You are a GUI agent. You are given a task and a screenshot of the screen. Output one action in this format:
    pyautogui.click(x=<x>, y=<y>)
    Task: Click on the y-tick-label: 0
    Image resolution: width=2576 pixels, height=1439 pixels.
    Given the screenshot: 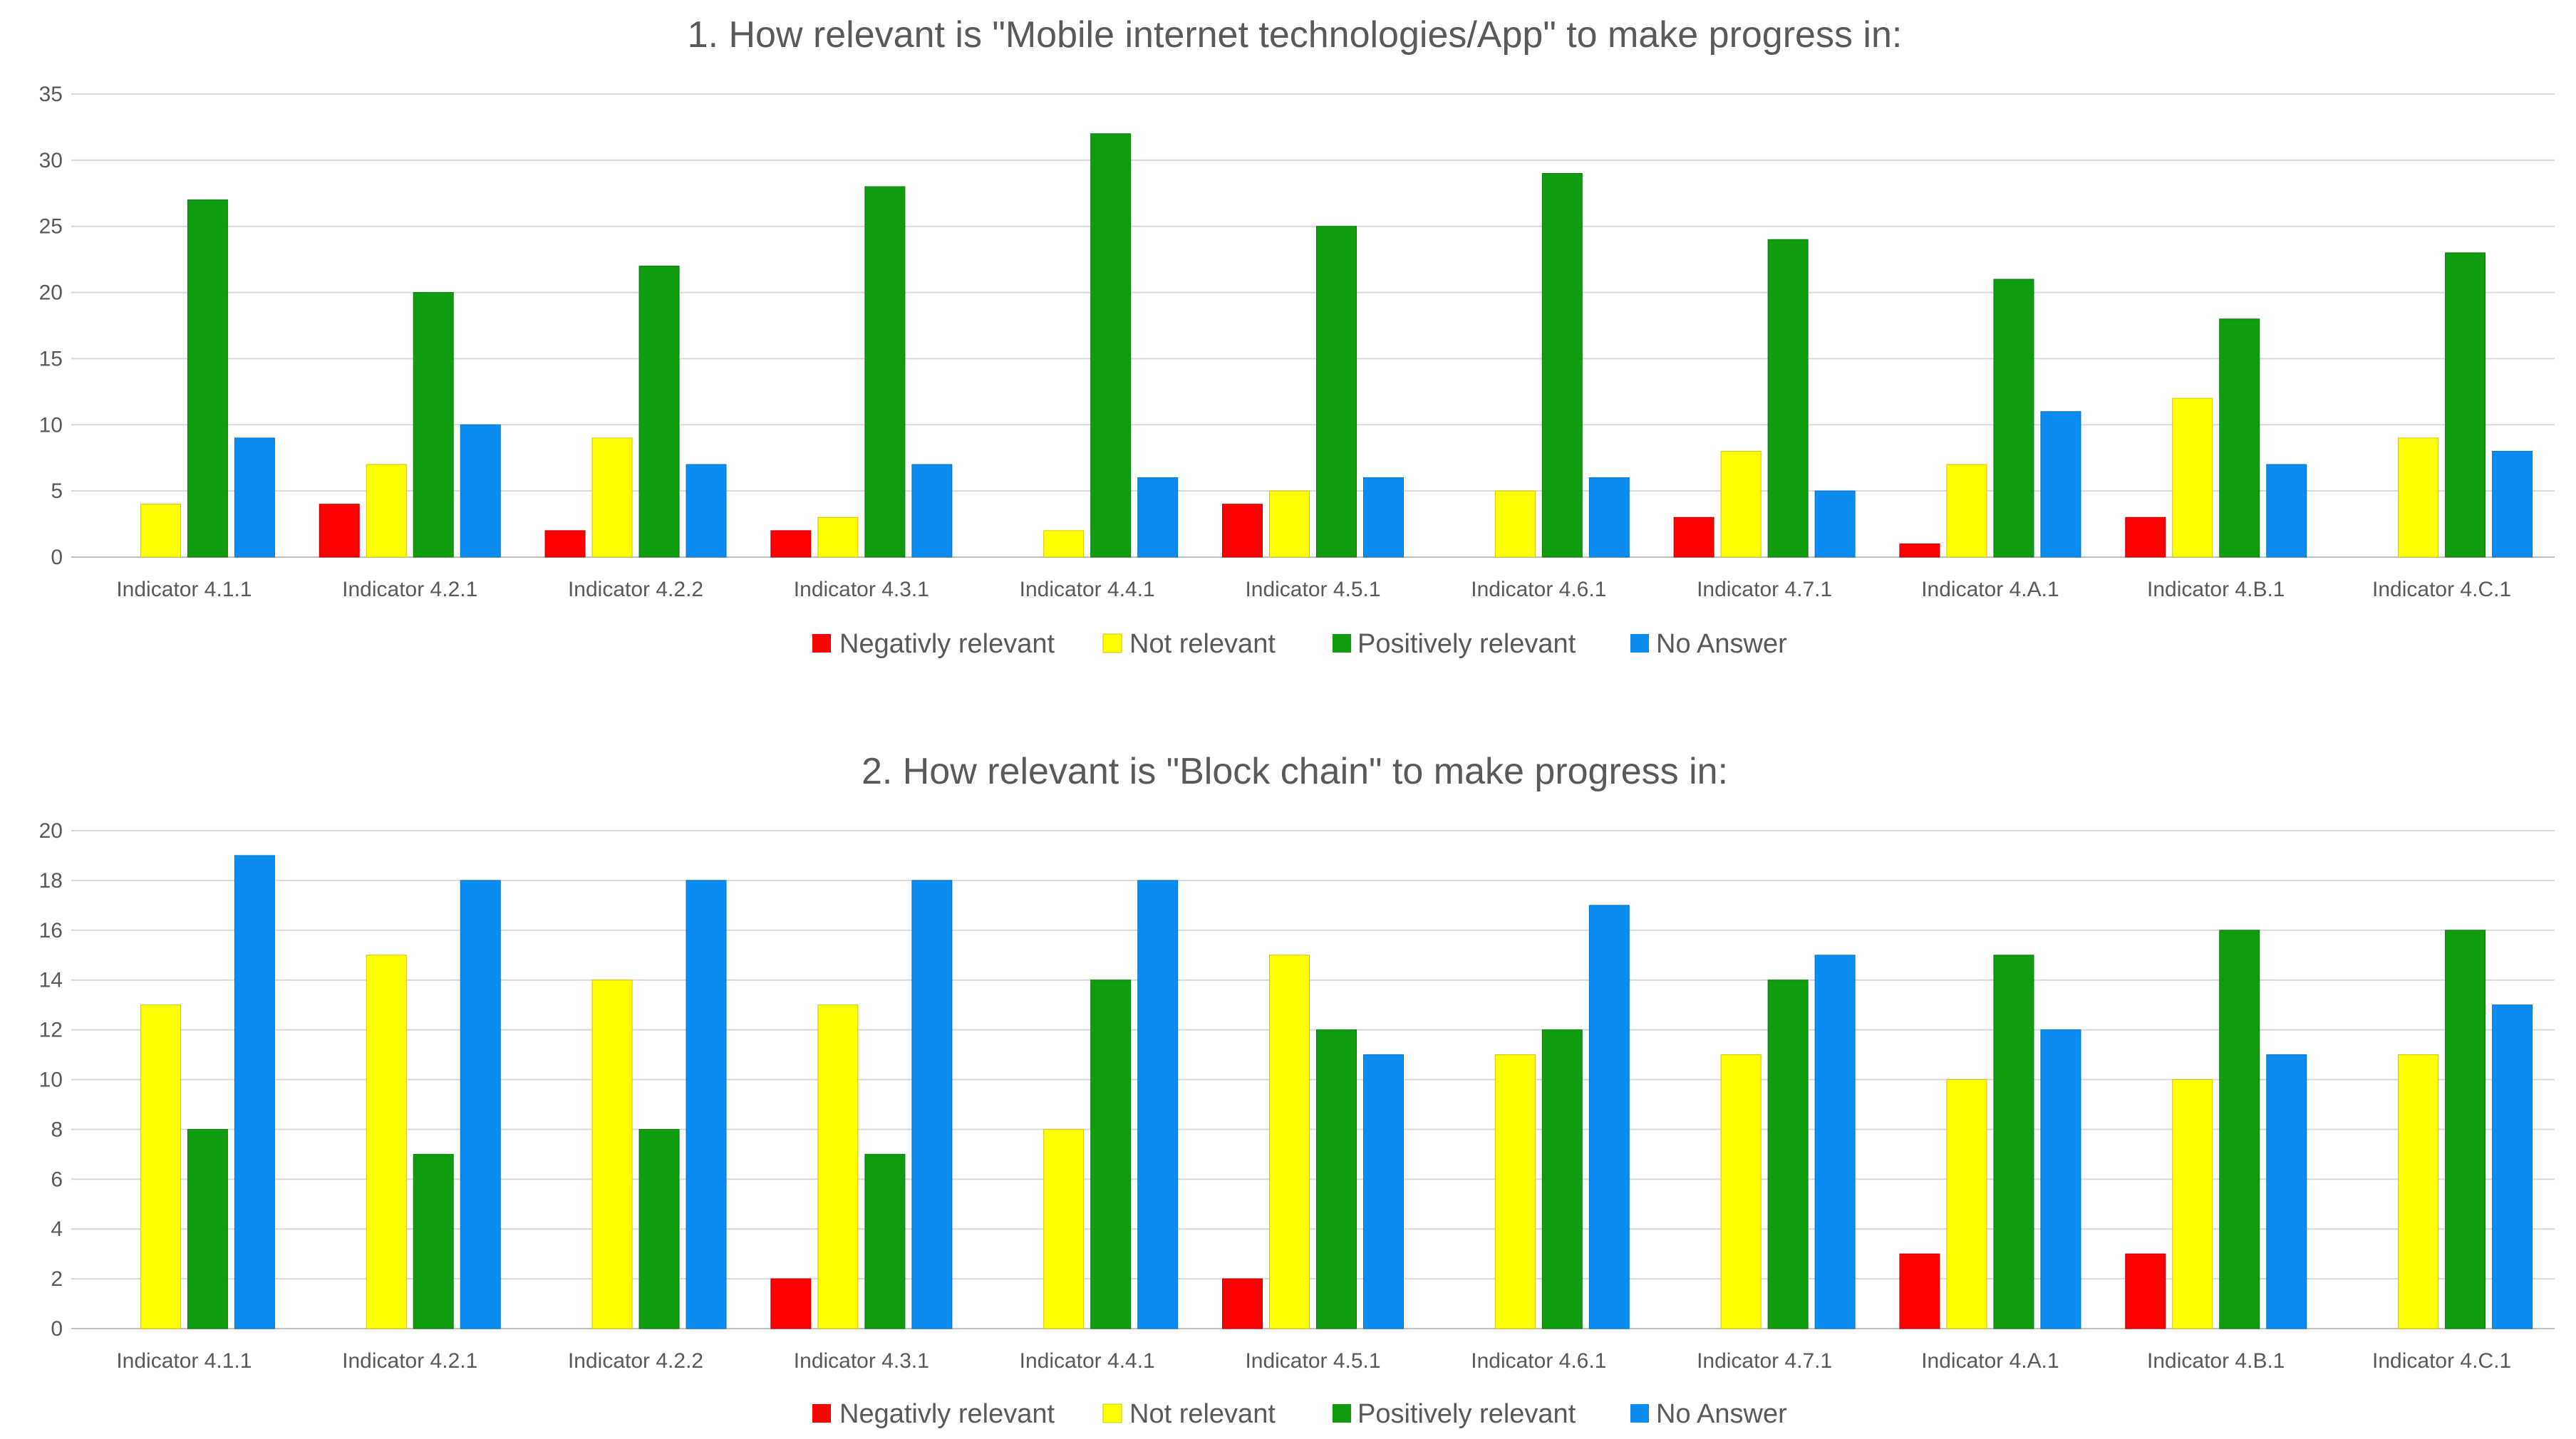 What is the action you would take?
    pyautogui.click(x=57, y=557)
    